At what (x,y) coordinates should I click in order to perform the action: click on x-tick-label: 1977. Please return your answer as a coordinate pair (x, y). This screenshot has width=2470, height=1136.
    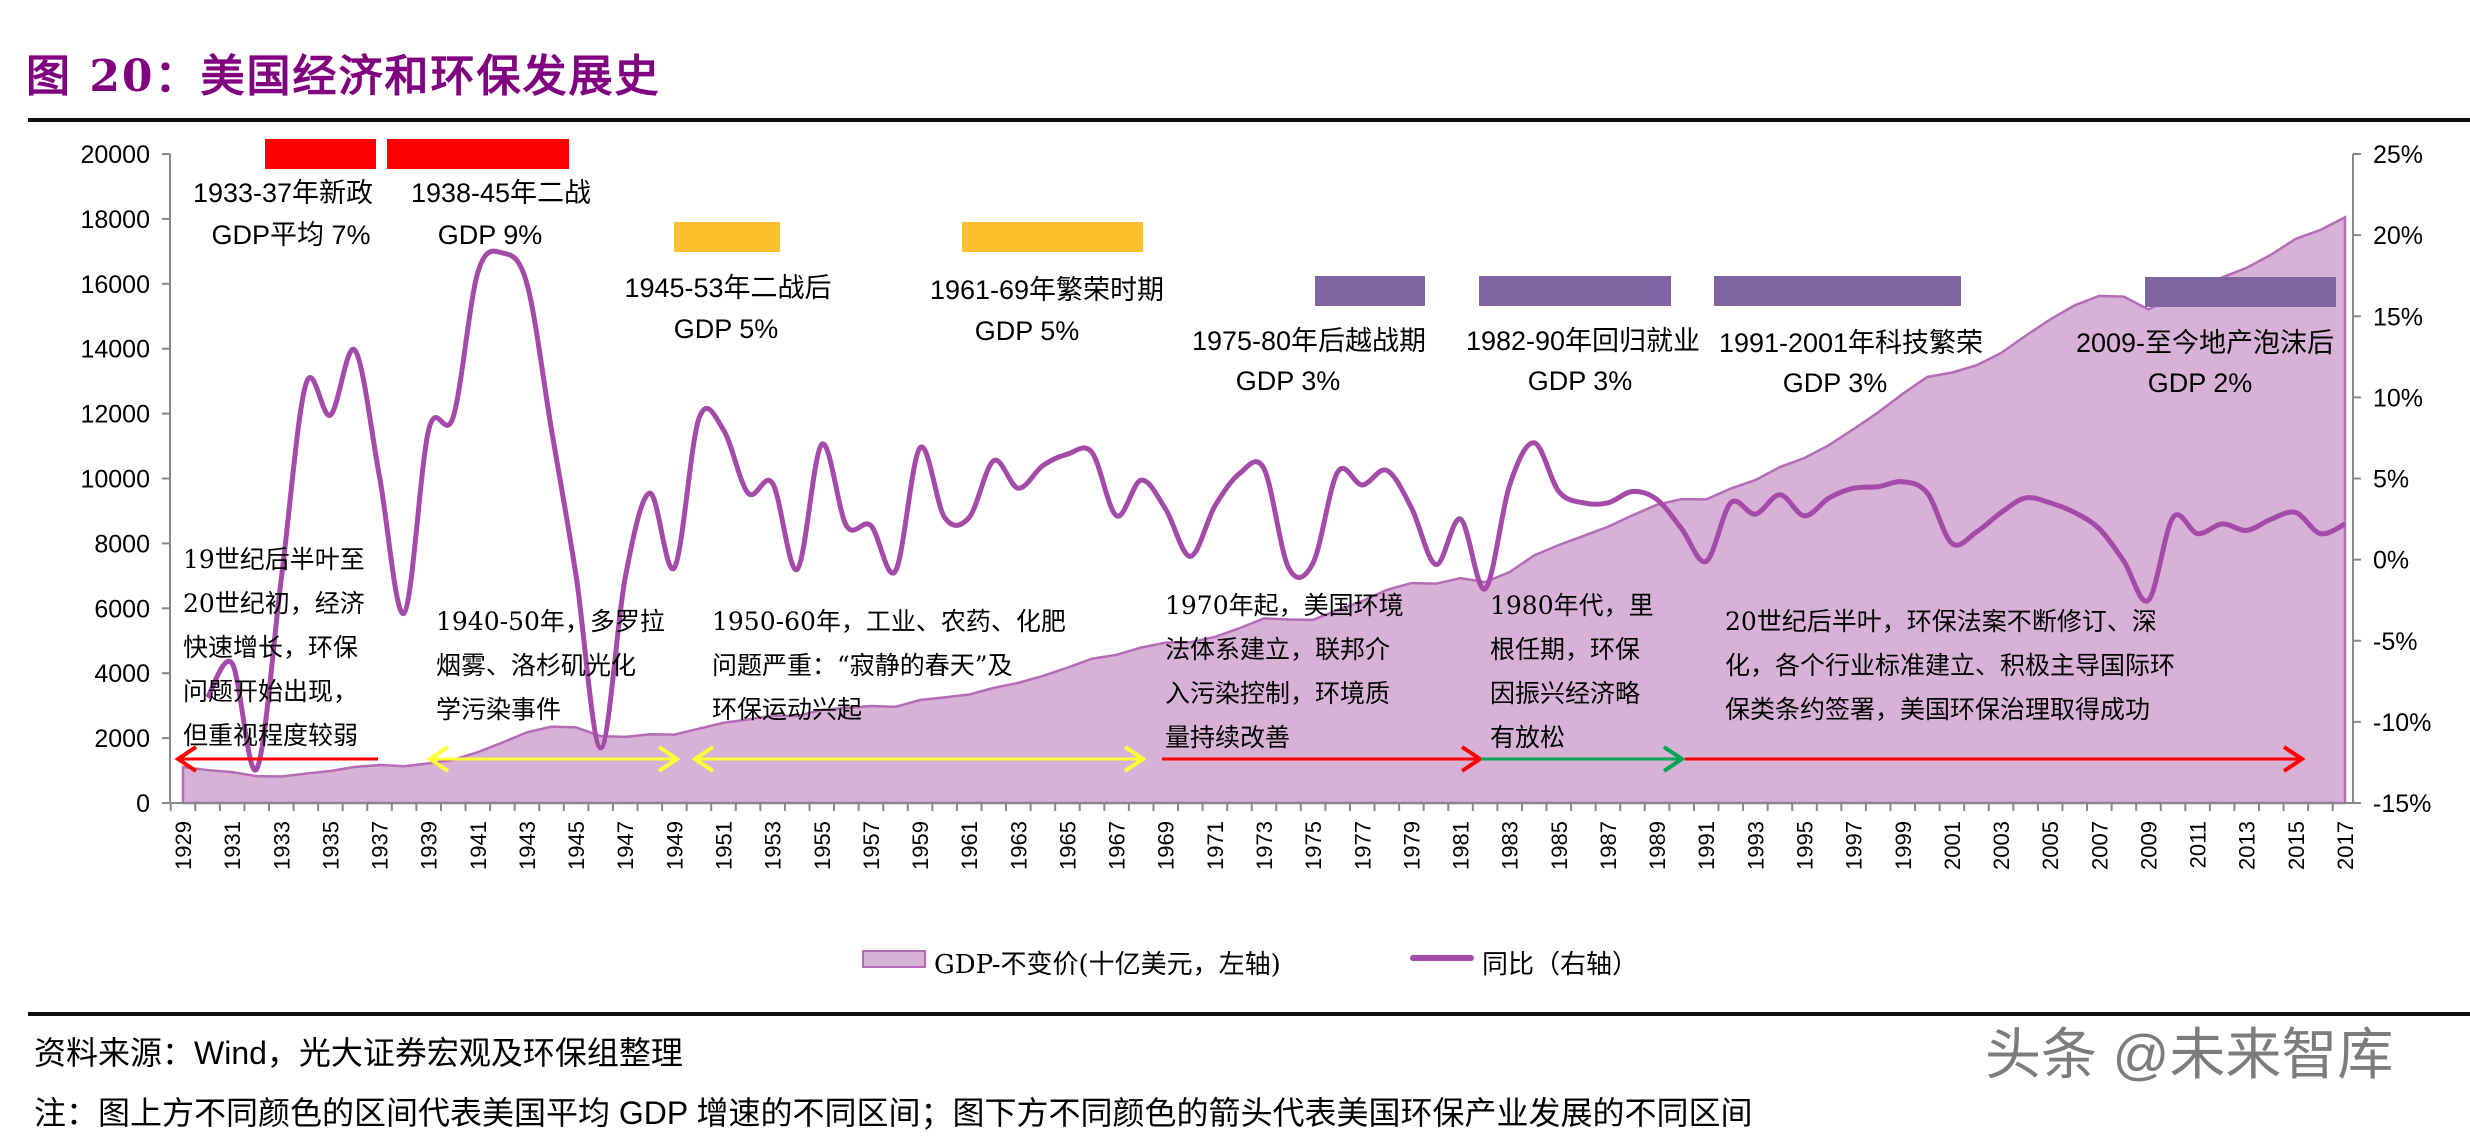
    Looking at the image, I should click on (1362, 845).